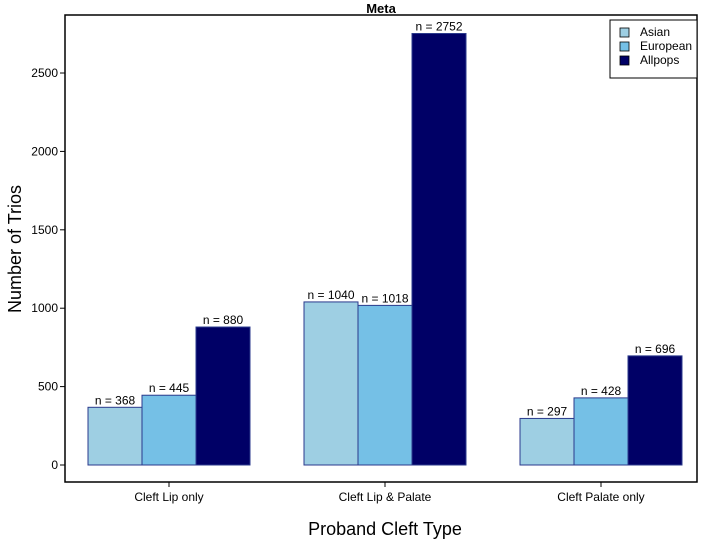  Describe the element at coordinates (115, 400) in the screenshot. I see `bar-data-label: n = 368` at that location.